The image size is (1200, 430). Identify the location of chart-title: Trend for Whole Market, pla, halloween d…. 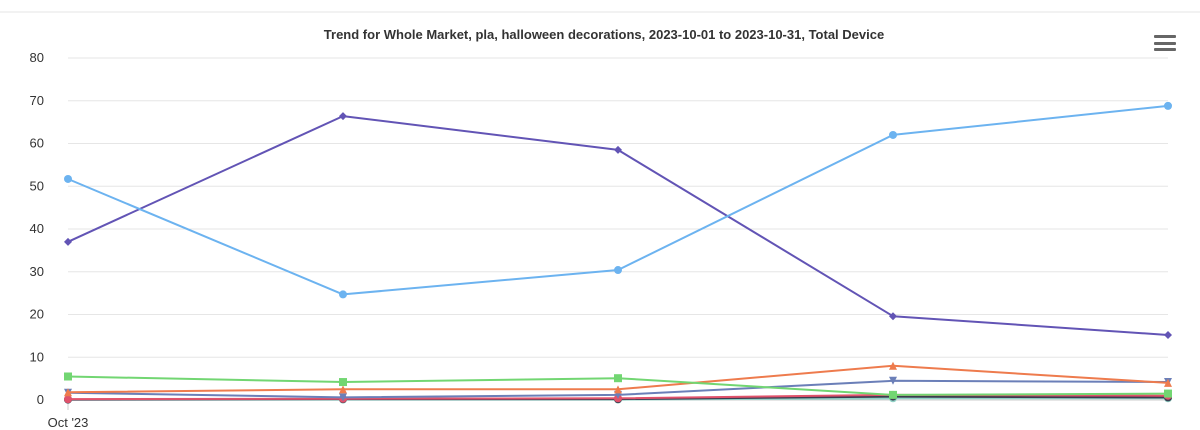
(604, 34).